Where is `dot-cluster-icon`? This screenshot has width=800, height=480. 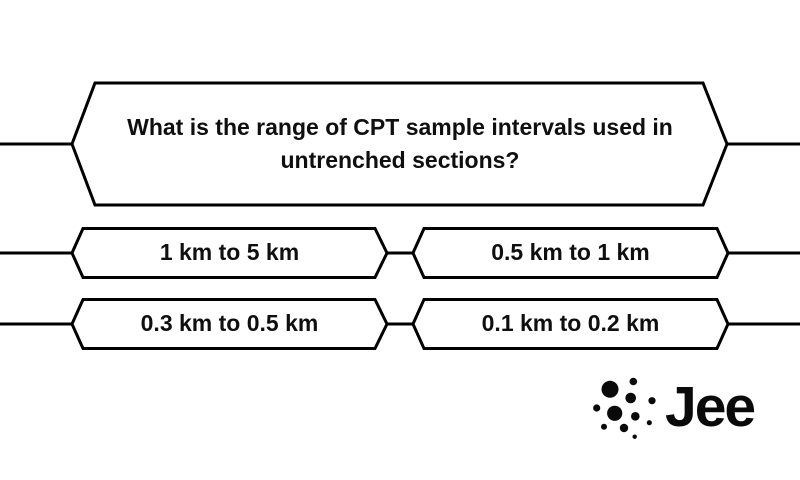
dot-cluster-icon is located at coordinates (624, 408).